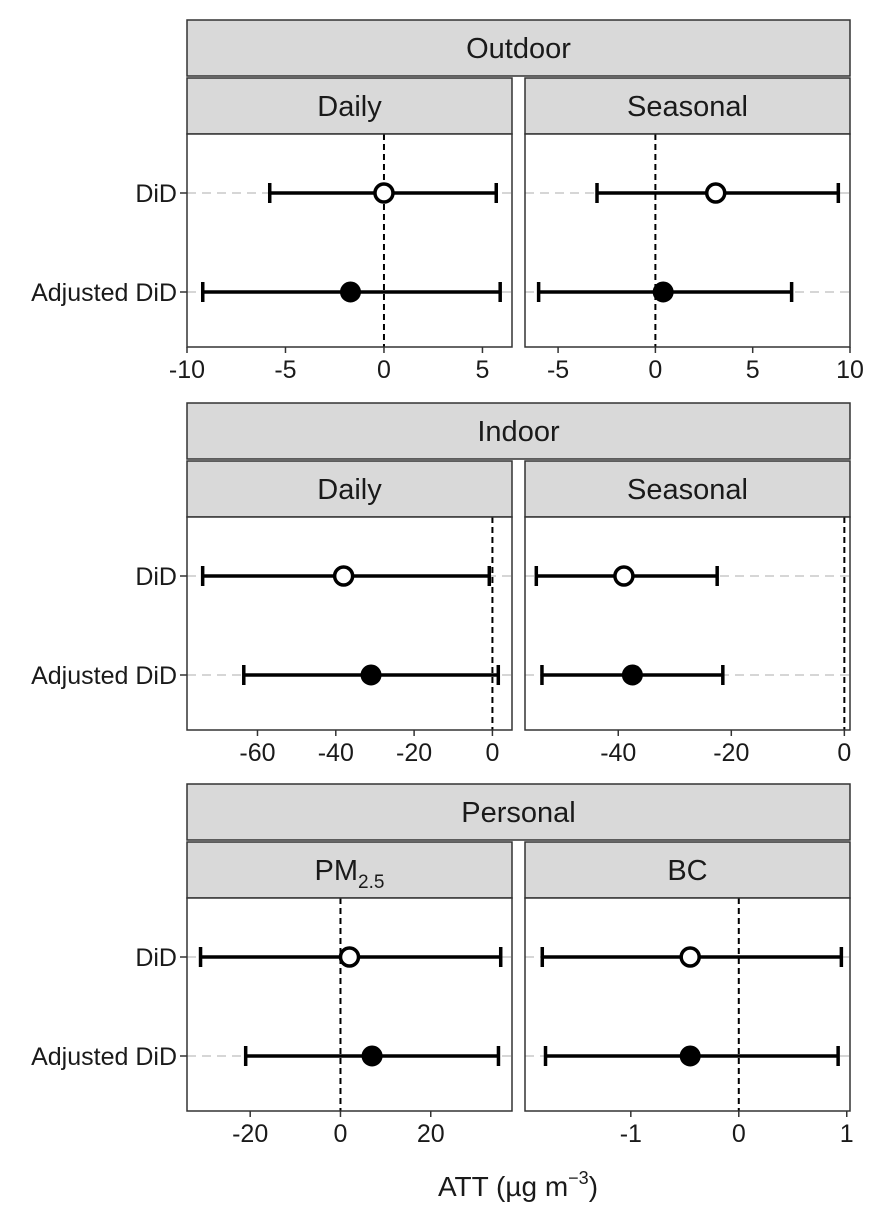 The width and height of the screenshot is (878, 1222). I want to click on panel-personal-bc: BC -1 0 1, so click(689, 994).